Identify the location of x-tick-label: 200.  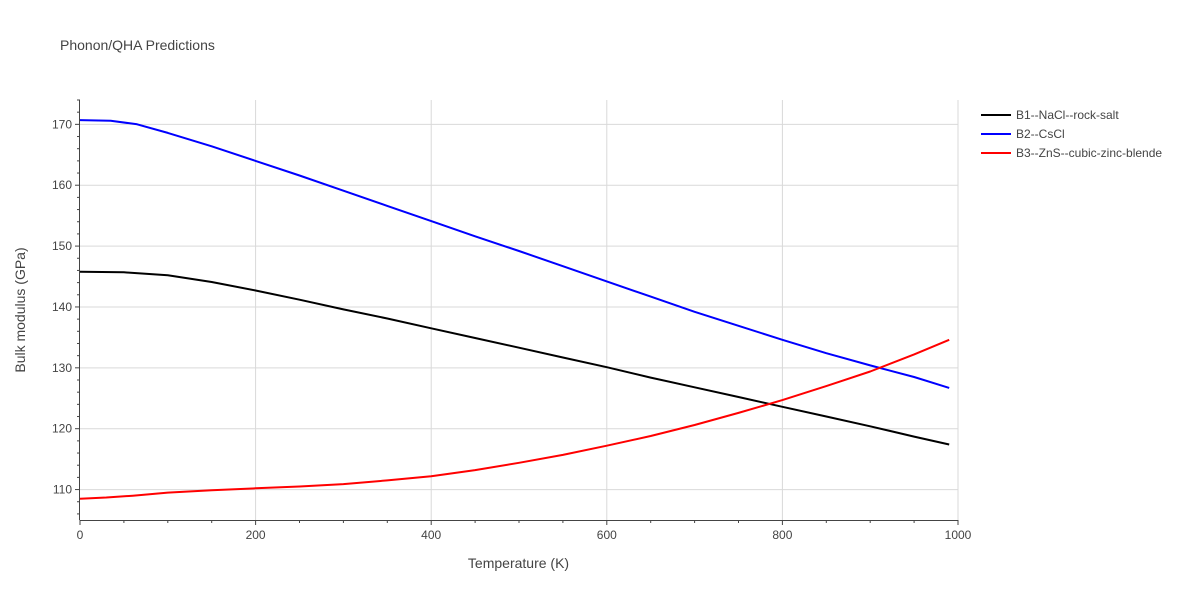
(256, 535).